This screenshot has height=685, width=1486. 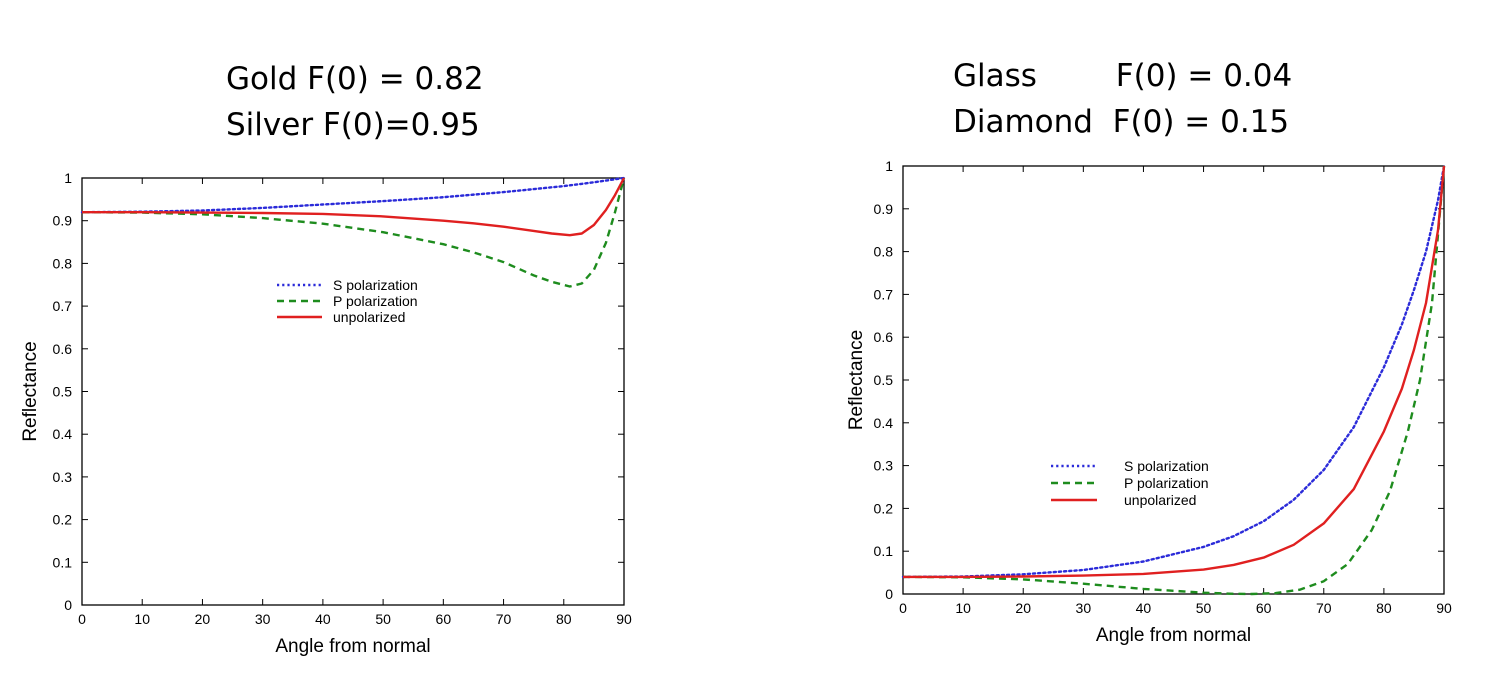 I want to click on right-chart-caption: Glass F(0) = 0.04 Diamond F(0) = 0.15, so click(x=1122, y=99).